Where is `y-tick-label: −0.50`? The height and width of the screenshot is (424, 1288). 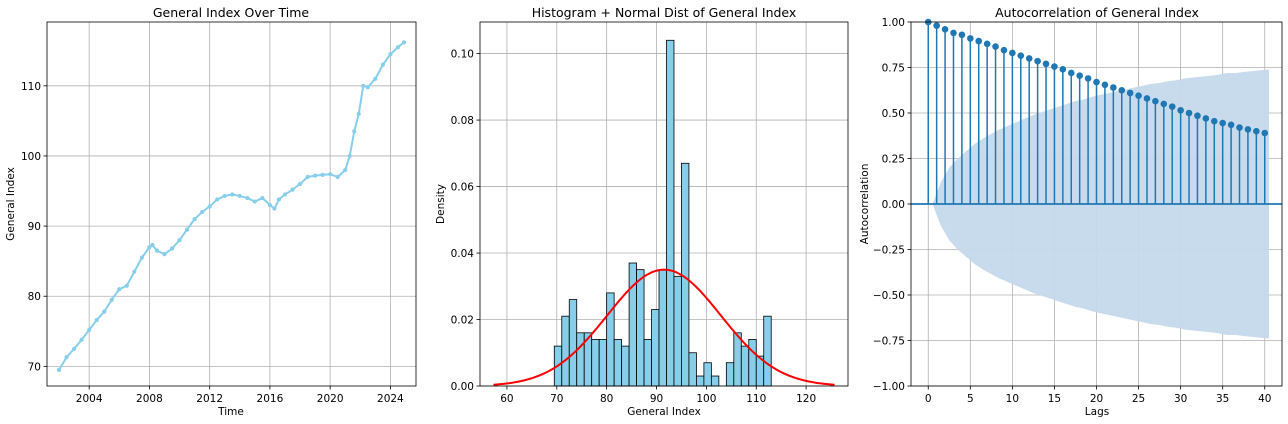
y-tick-label: −0.50 is located at coordinates (889, 296).